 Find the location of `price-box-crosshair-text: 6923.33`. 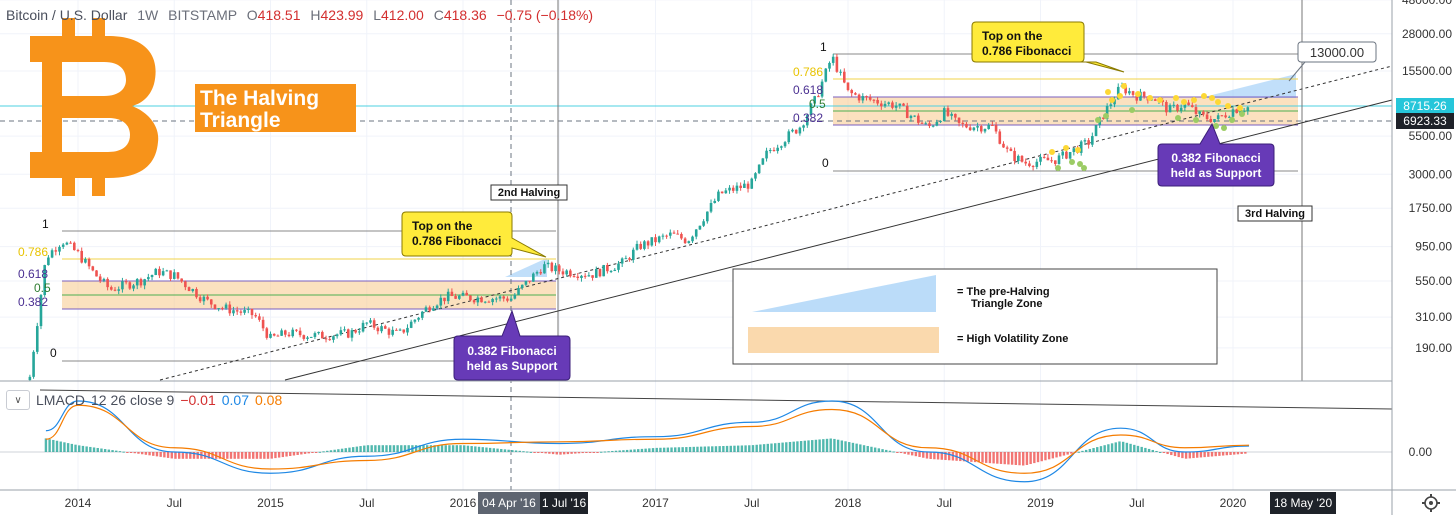

price-box-crosshair-text: 6923.33 is located at coordinates (1425, 121).